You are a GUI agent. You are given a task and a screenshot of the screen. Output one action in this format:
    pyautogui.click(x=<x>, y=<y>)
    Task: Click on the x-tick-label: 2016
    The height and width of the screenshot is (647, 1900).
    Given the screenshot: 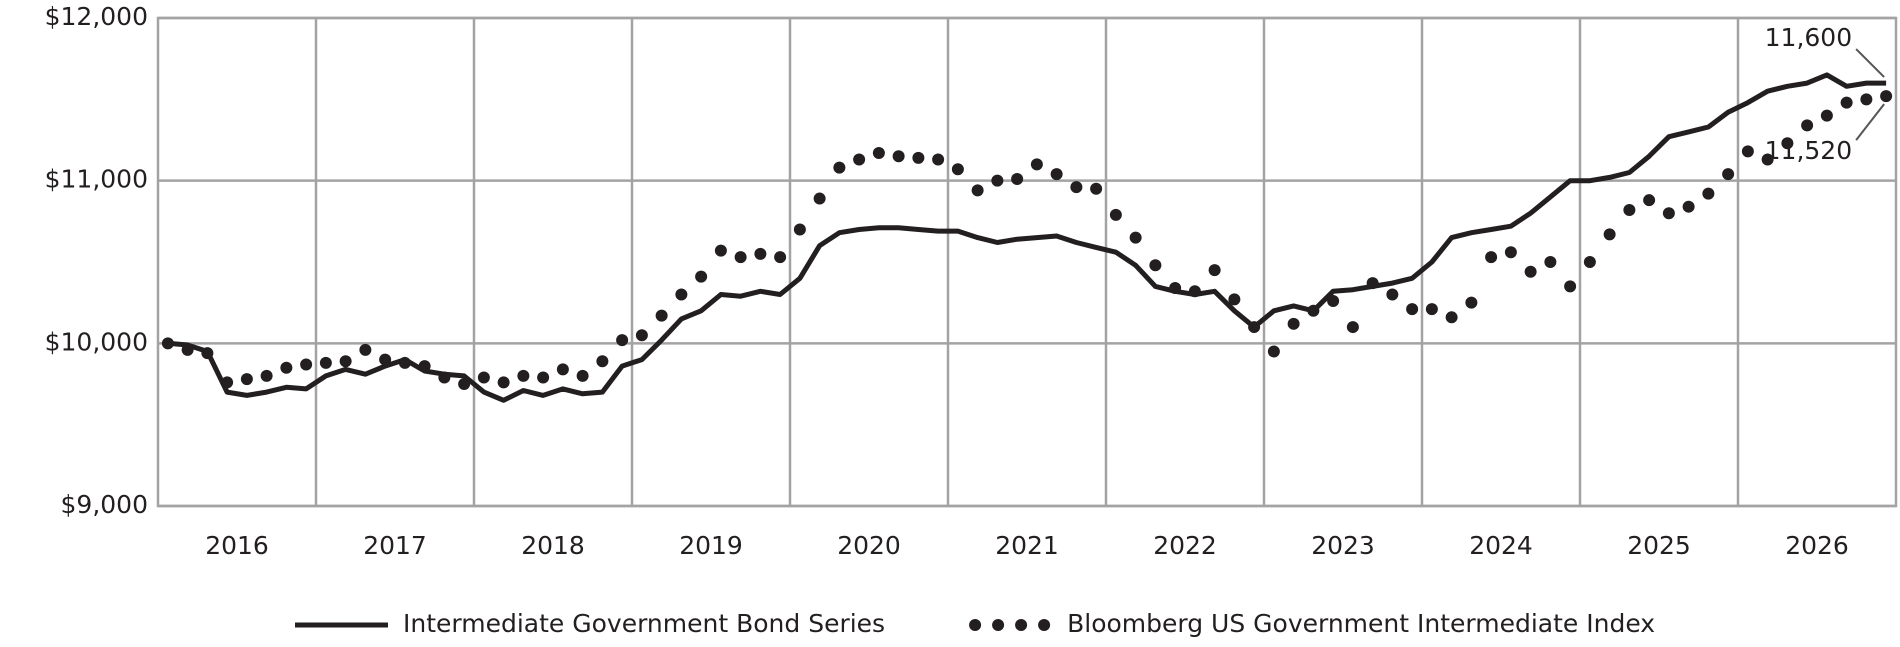 What is the action you would take?
    pyautogui.click(x=237, y=545)
    